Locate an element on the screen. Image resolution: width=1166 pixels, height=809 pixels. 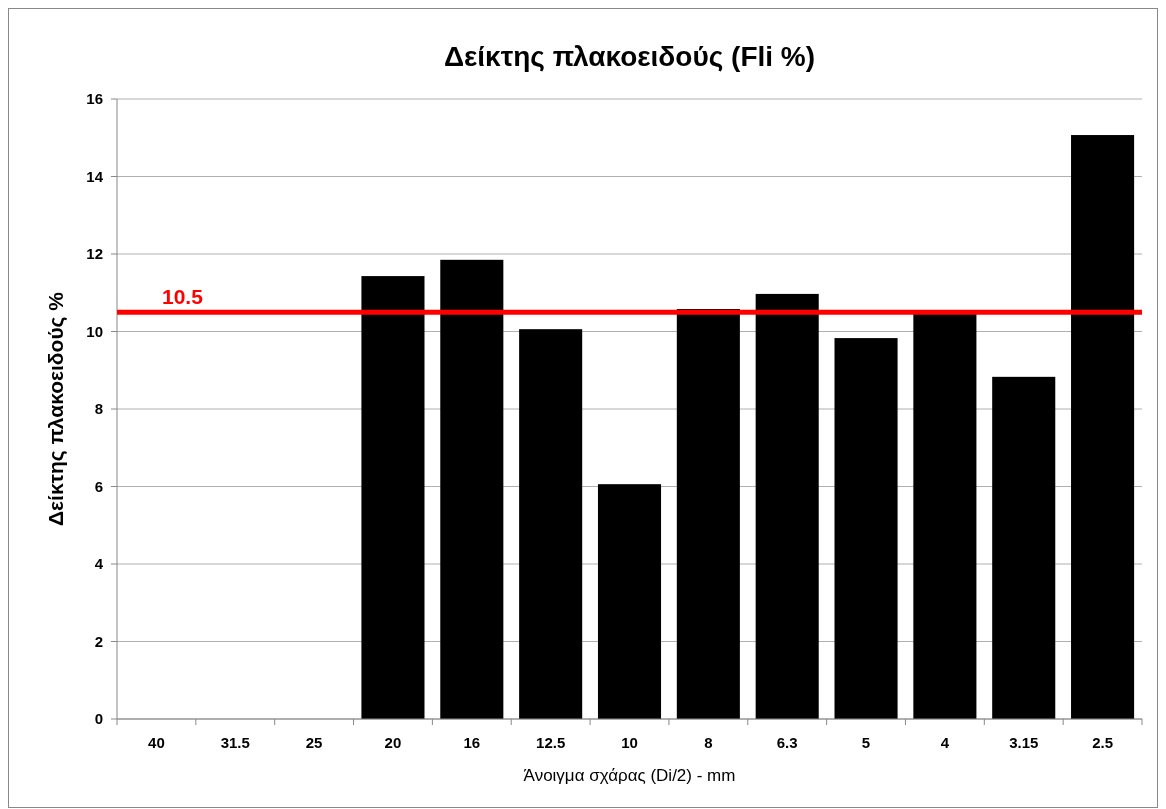
y-tick-label: 10 is located at coordinates (94, 331).